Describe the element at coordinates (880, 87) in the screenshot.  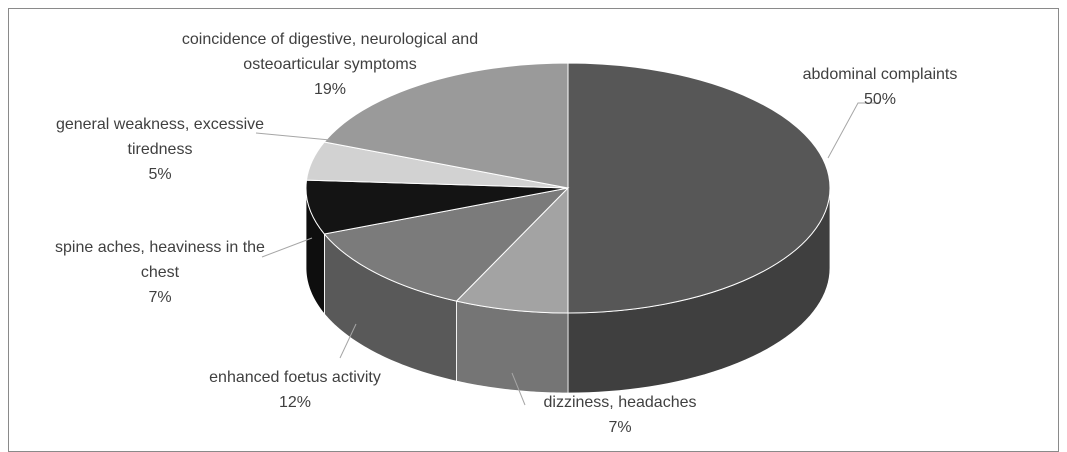
I see `slice-label: abdominal complaints 50%` at that location.